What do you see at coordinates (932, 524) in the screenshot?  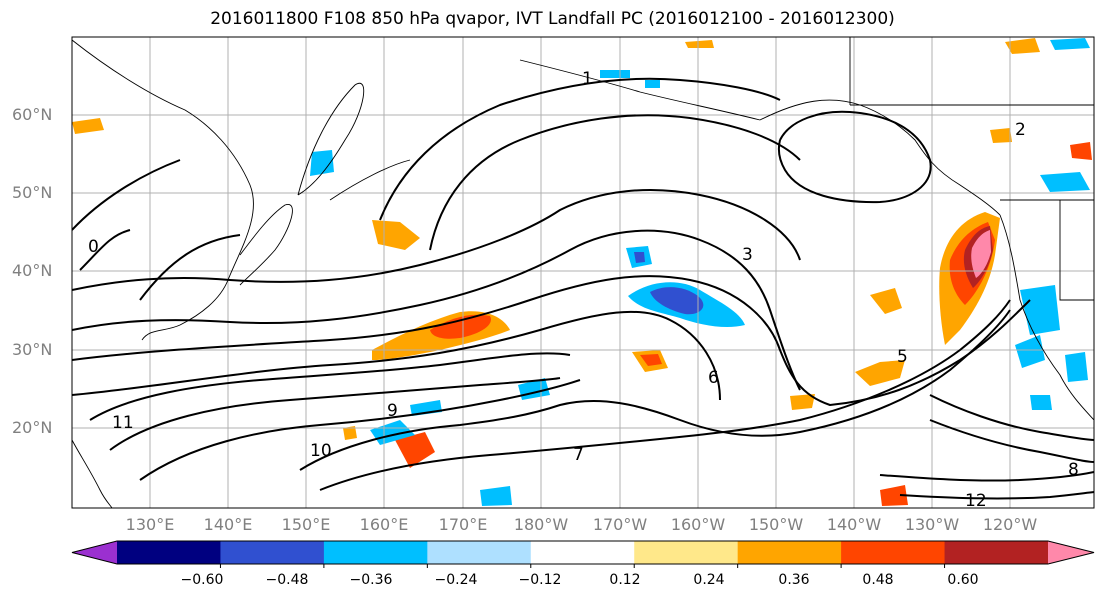 I see `lon-label: 130°W` at bounding box center [932, 524].